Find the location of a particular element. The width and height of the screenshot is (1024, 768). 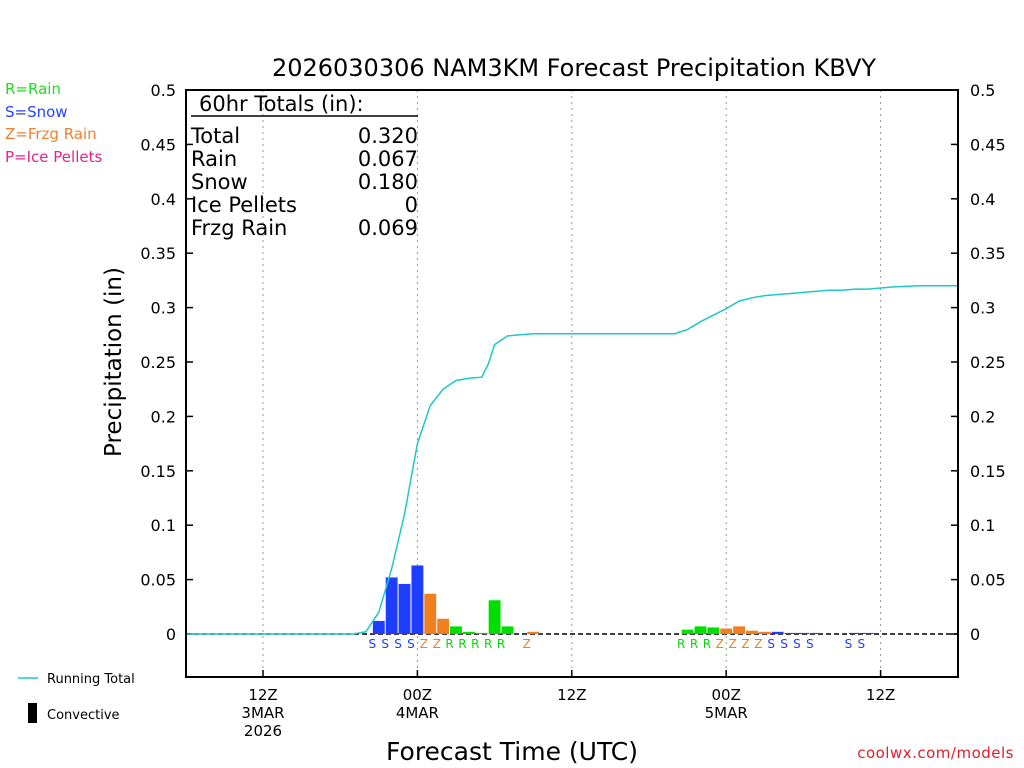

y-tick-label-left: 0.15 is located at coordinates (158, 471).